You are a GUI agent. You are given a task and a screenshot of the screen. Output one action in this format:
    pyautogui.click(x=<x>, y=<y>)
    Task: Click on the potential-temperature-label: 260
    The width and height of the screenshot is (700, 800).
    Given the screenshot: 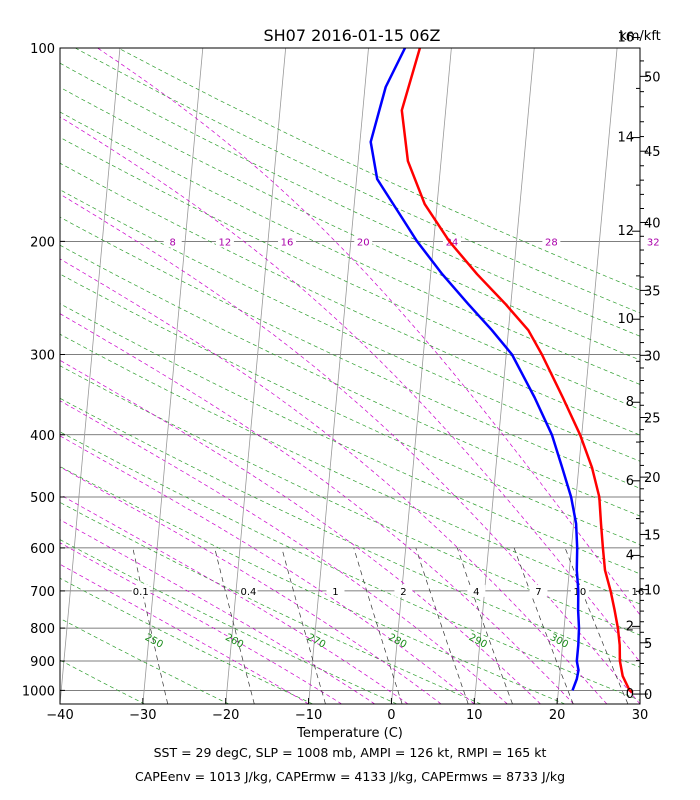 What is the action you would take?
    pyautogui.click(x=234, y=641)
    